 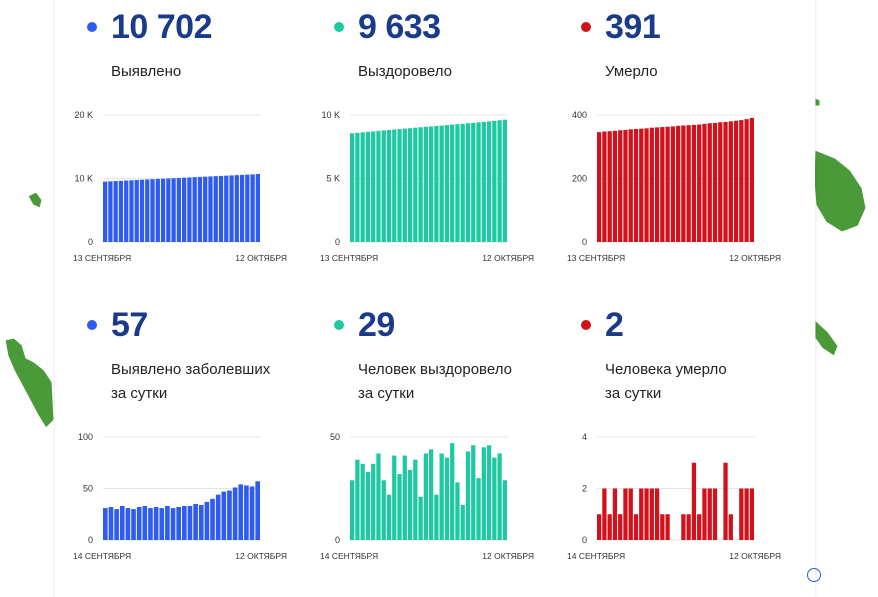 I want to click on stat-label: Выявлено, so click(x=211, y=72).